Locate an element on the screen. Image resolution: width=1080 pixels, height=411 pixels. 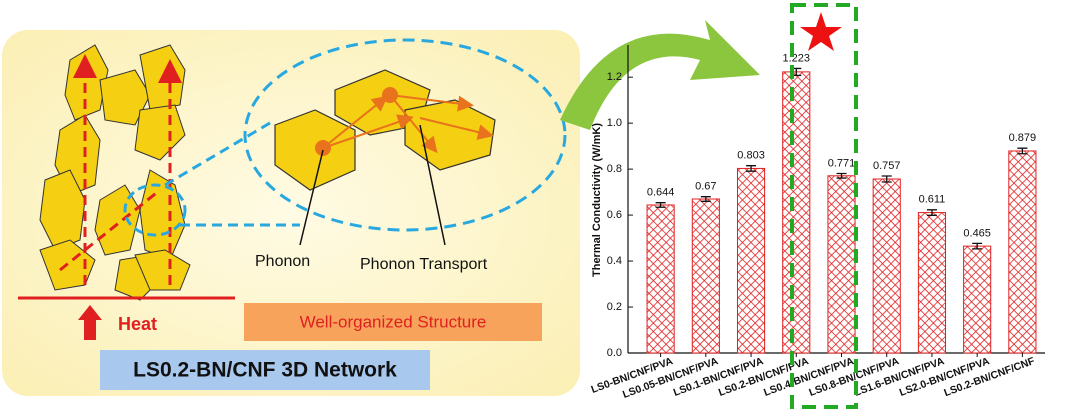
structure-label: Well-organized Structure is located at coordinates (393, 321).